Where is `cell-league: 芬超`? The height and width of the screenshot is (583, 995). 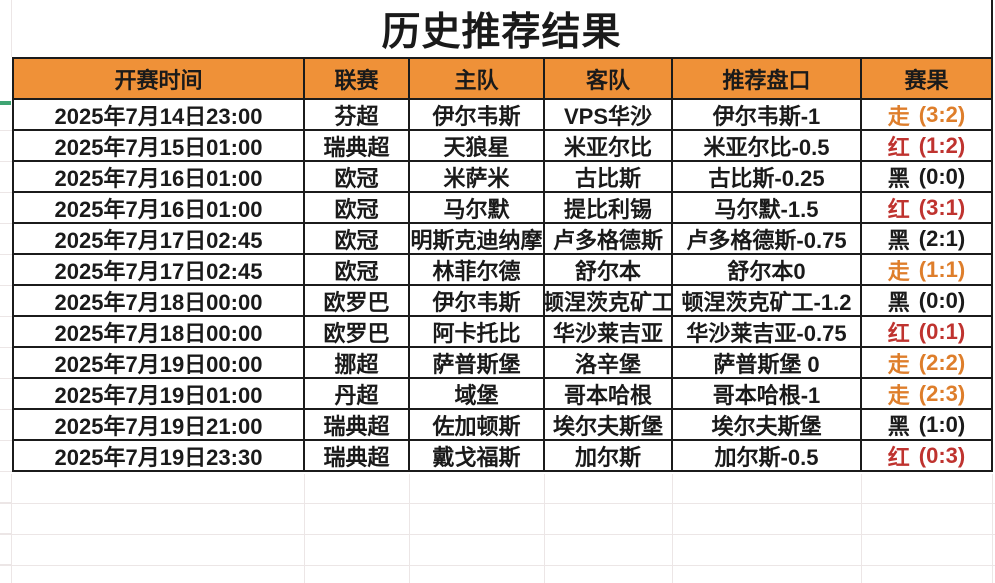
cell-league: 芬超 is located at coordinates (357, 115).